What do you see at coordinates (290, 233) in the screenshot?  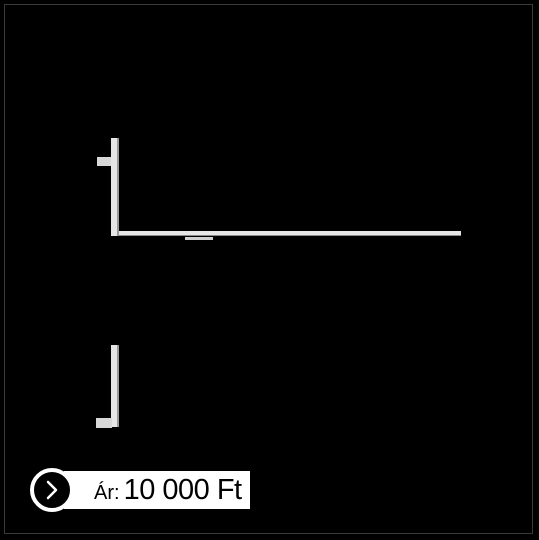 I see `horizontal-arm` at bounding box center [290, 233].